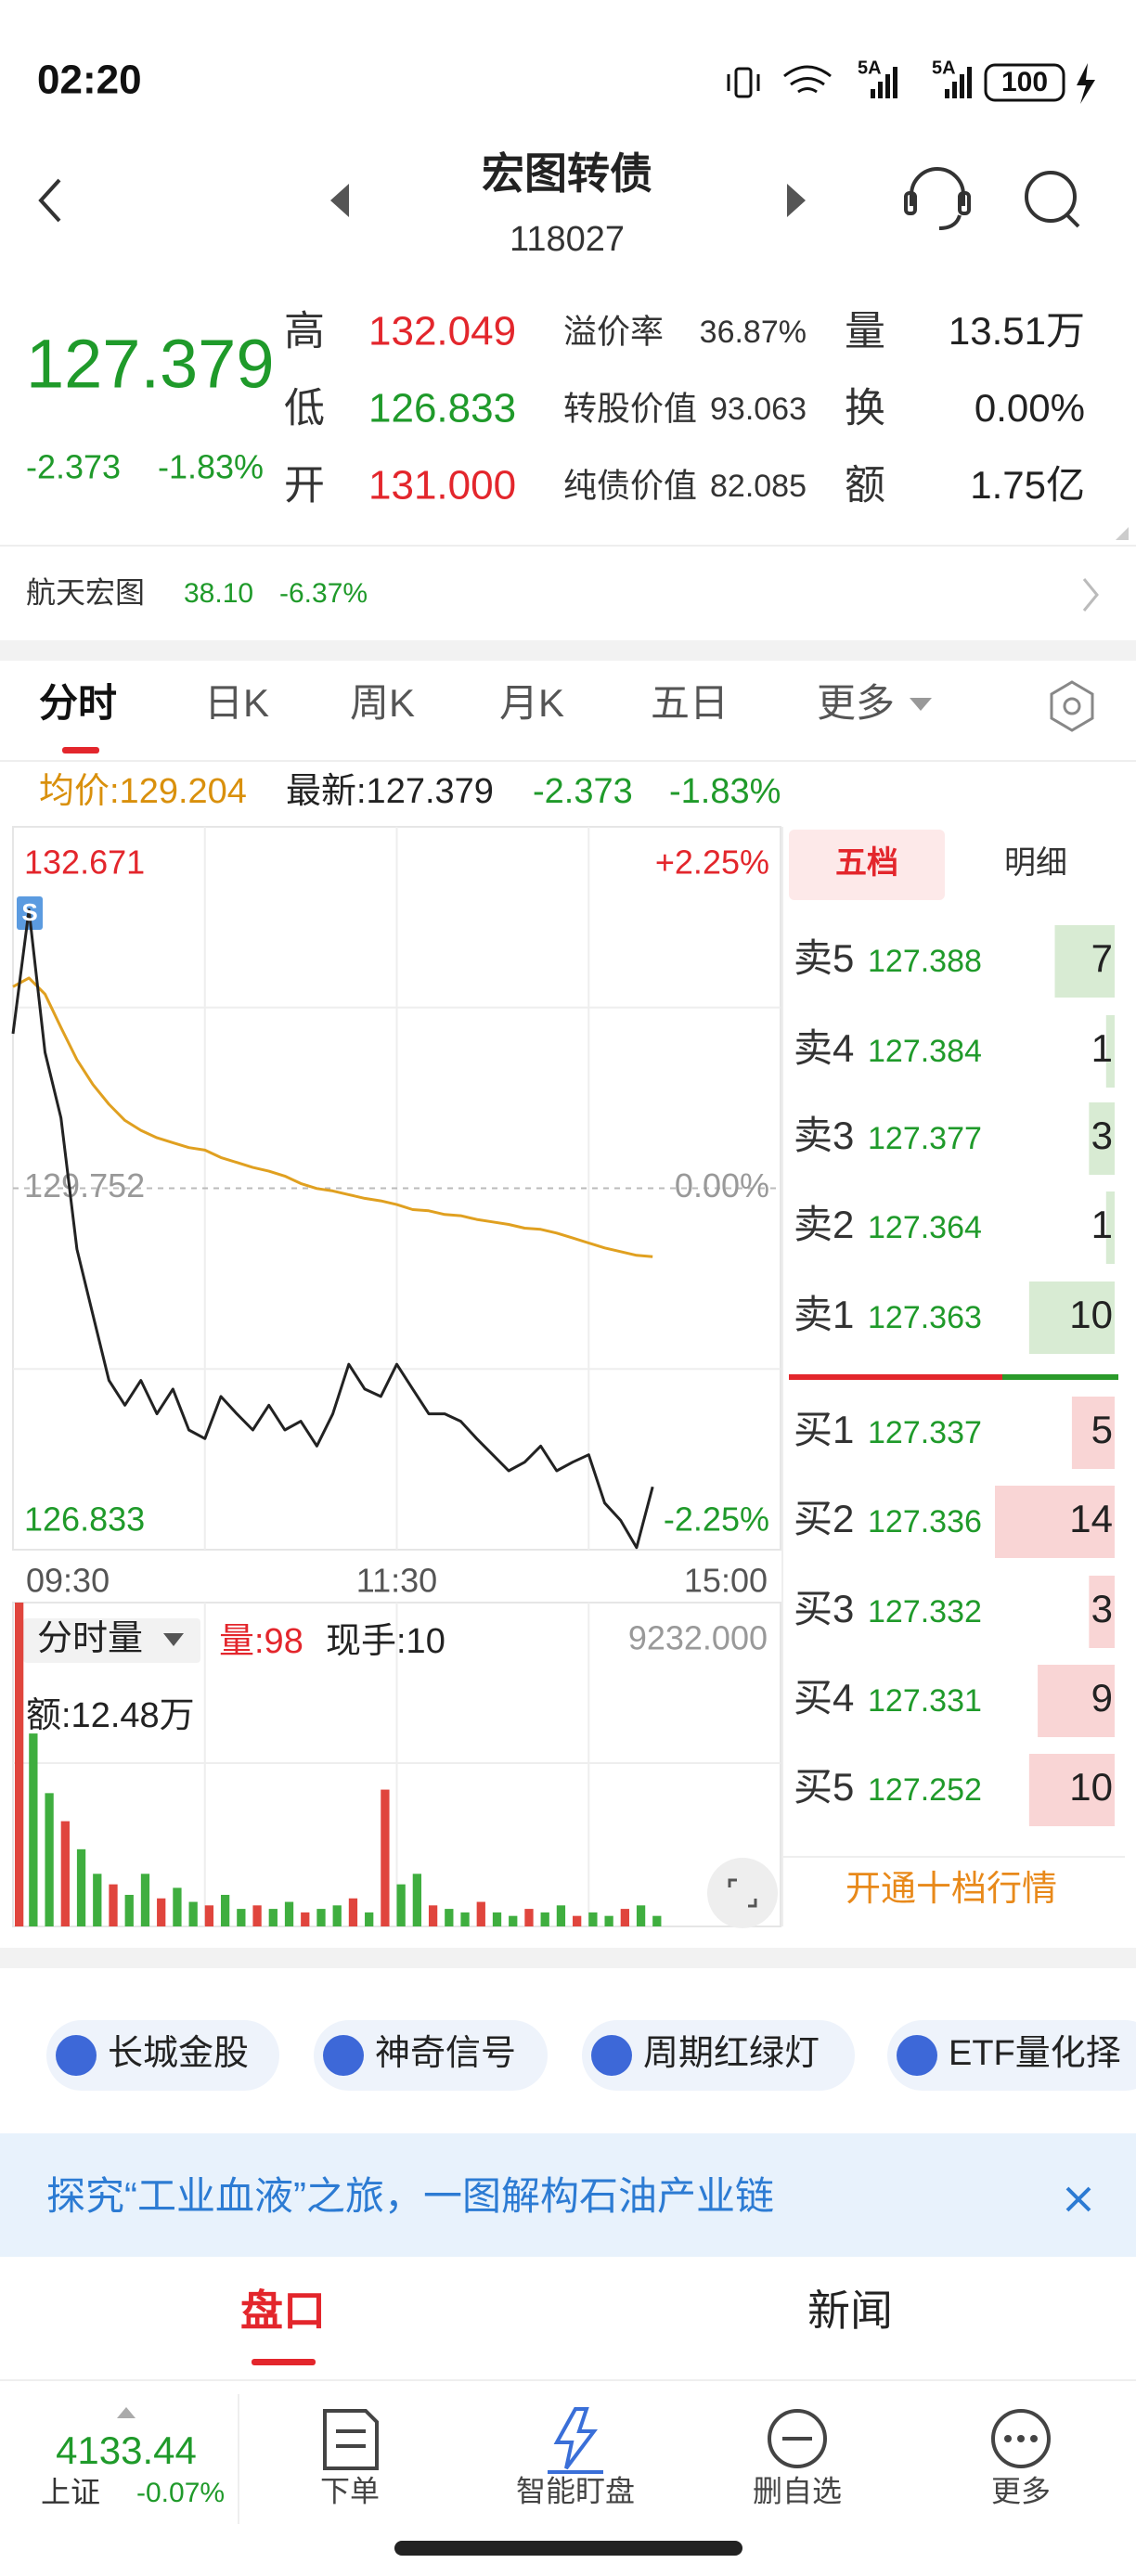 The image size is (1136, 2576). I want to click on chart-tab: 日K, so click(236, 703).